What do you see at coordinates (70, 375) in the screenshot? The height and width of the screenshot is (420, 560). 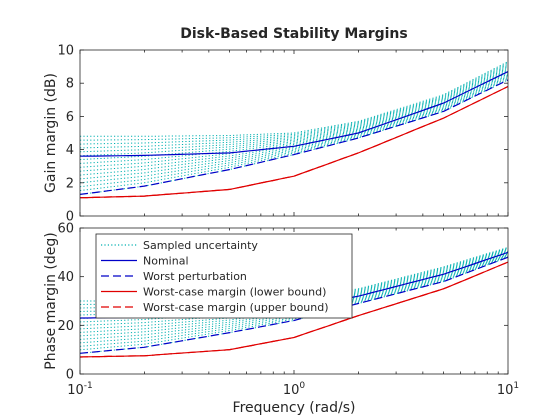 I see `phase-y-tick-label: 0` at bounding box center [70, 375].